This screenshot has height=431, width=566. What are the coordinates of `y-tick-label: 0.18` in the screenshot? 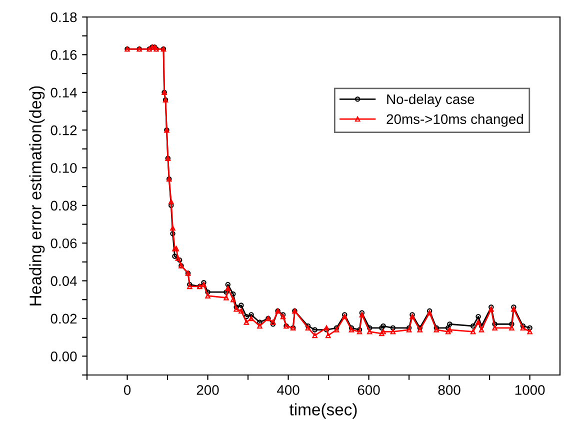 It's located at (63, 17).